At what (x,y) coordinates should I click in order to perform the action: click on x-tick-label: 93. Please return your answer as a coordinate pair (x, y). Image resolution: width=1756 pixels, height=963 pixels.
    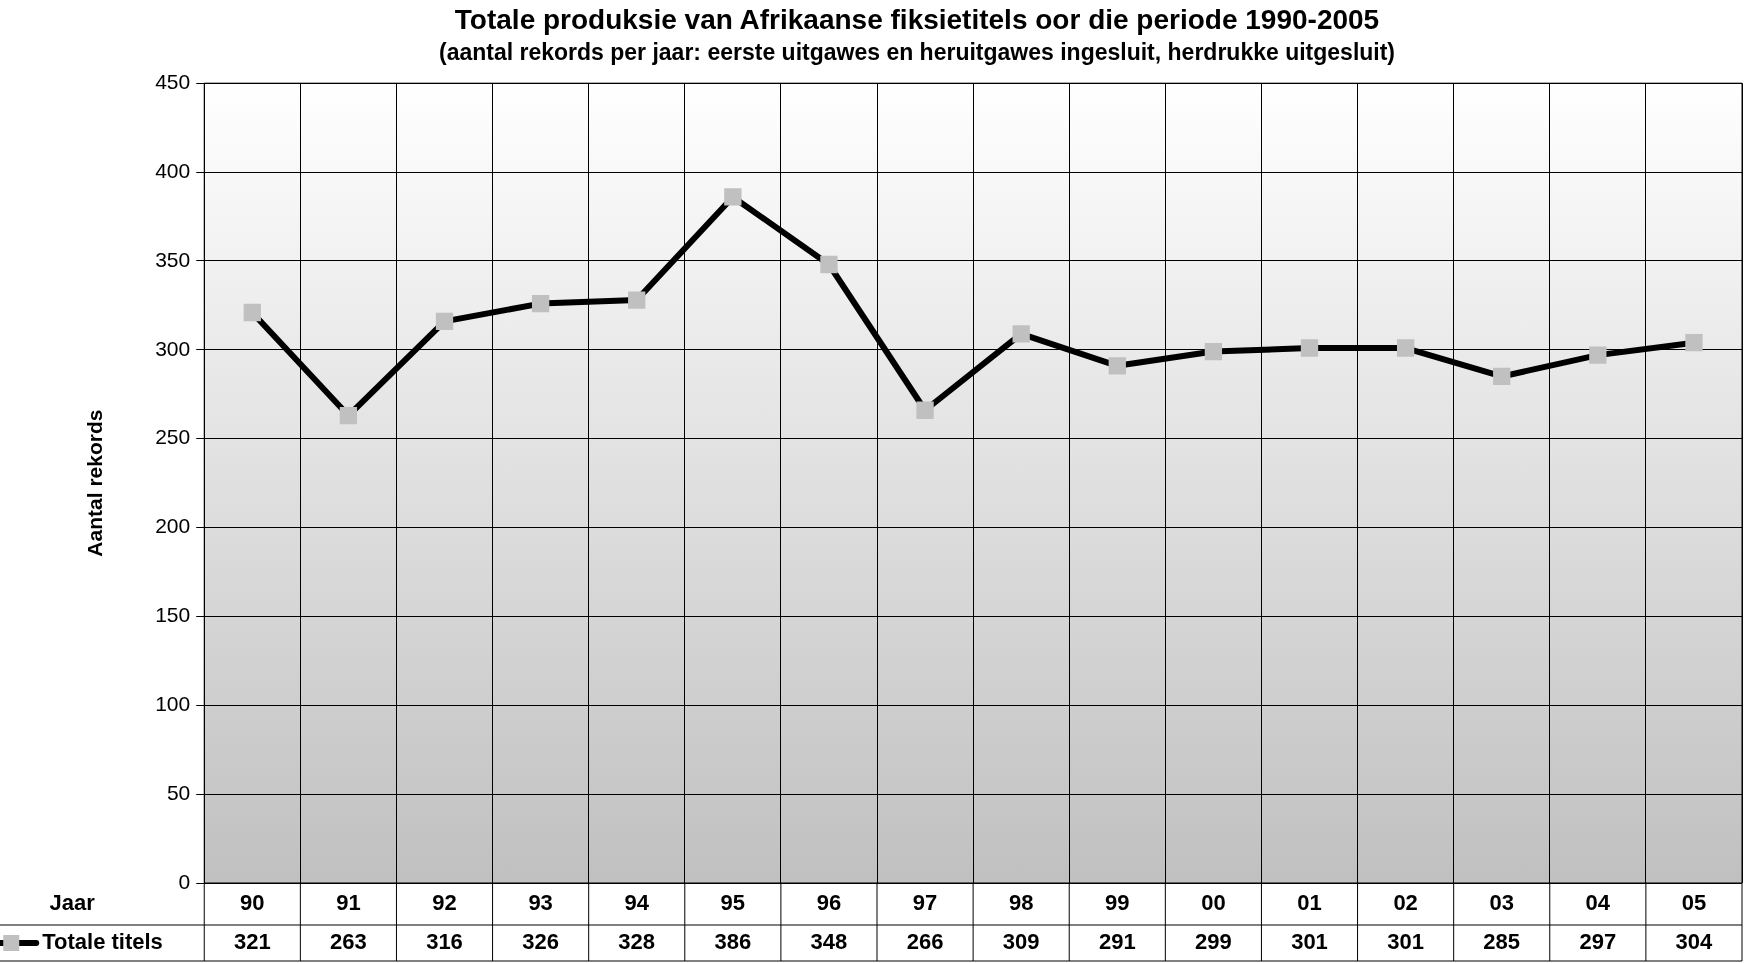
    Looking at the image, I should click on (540, 903).